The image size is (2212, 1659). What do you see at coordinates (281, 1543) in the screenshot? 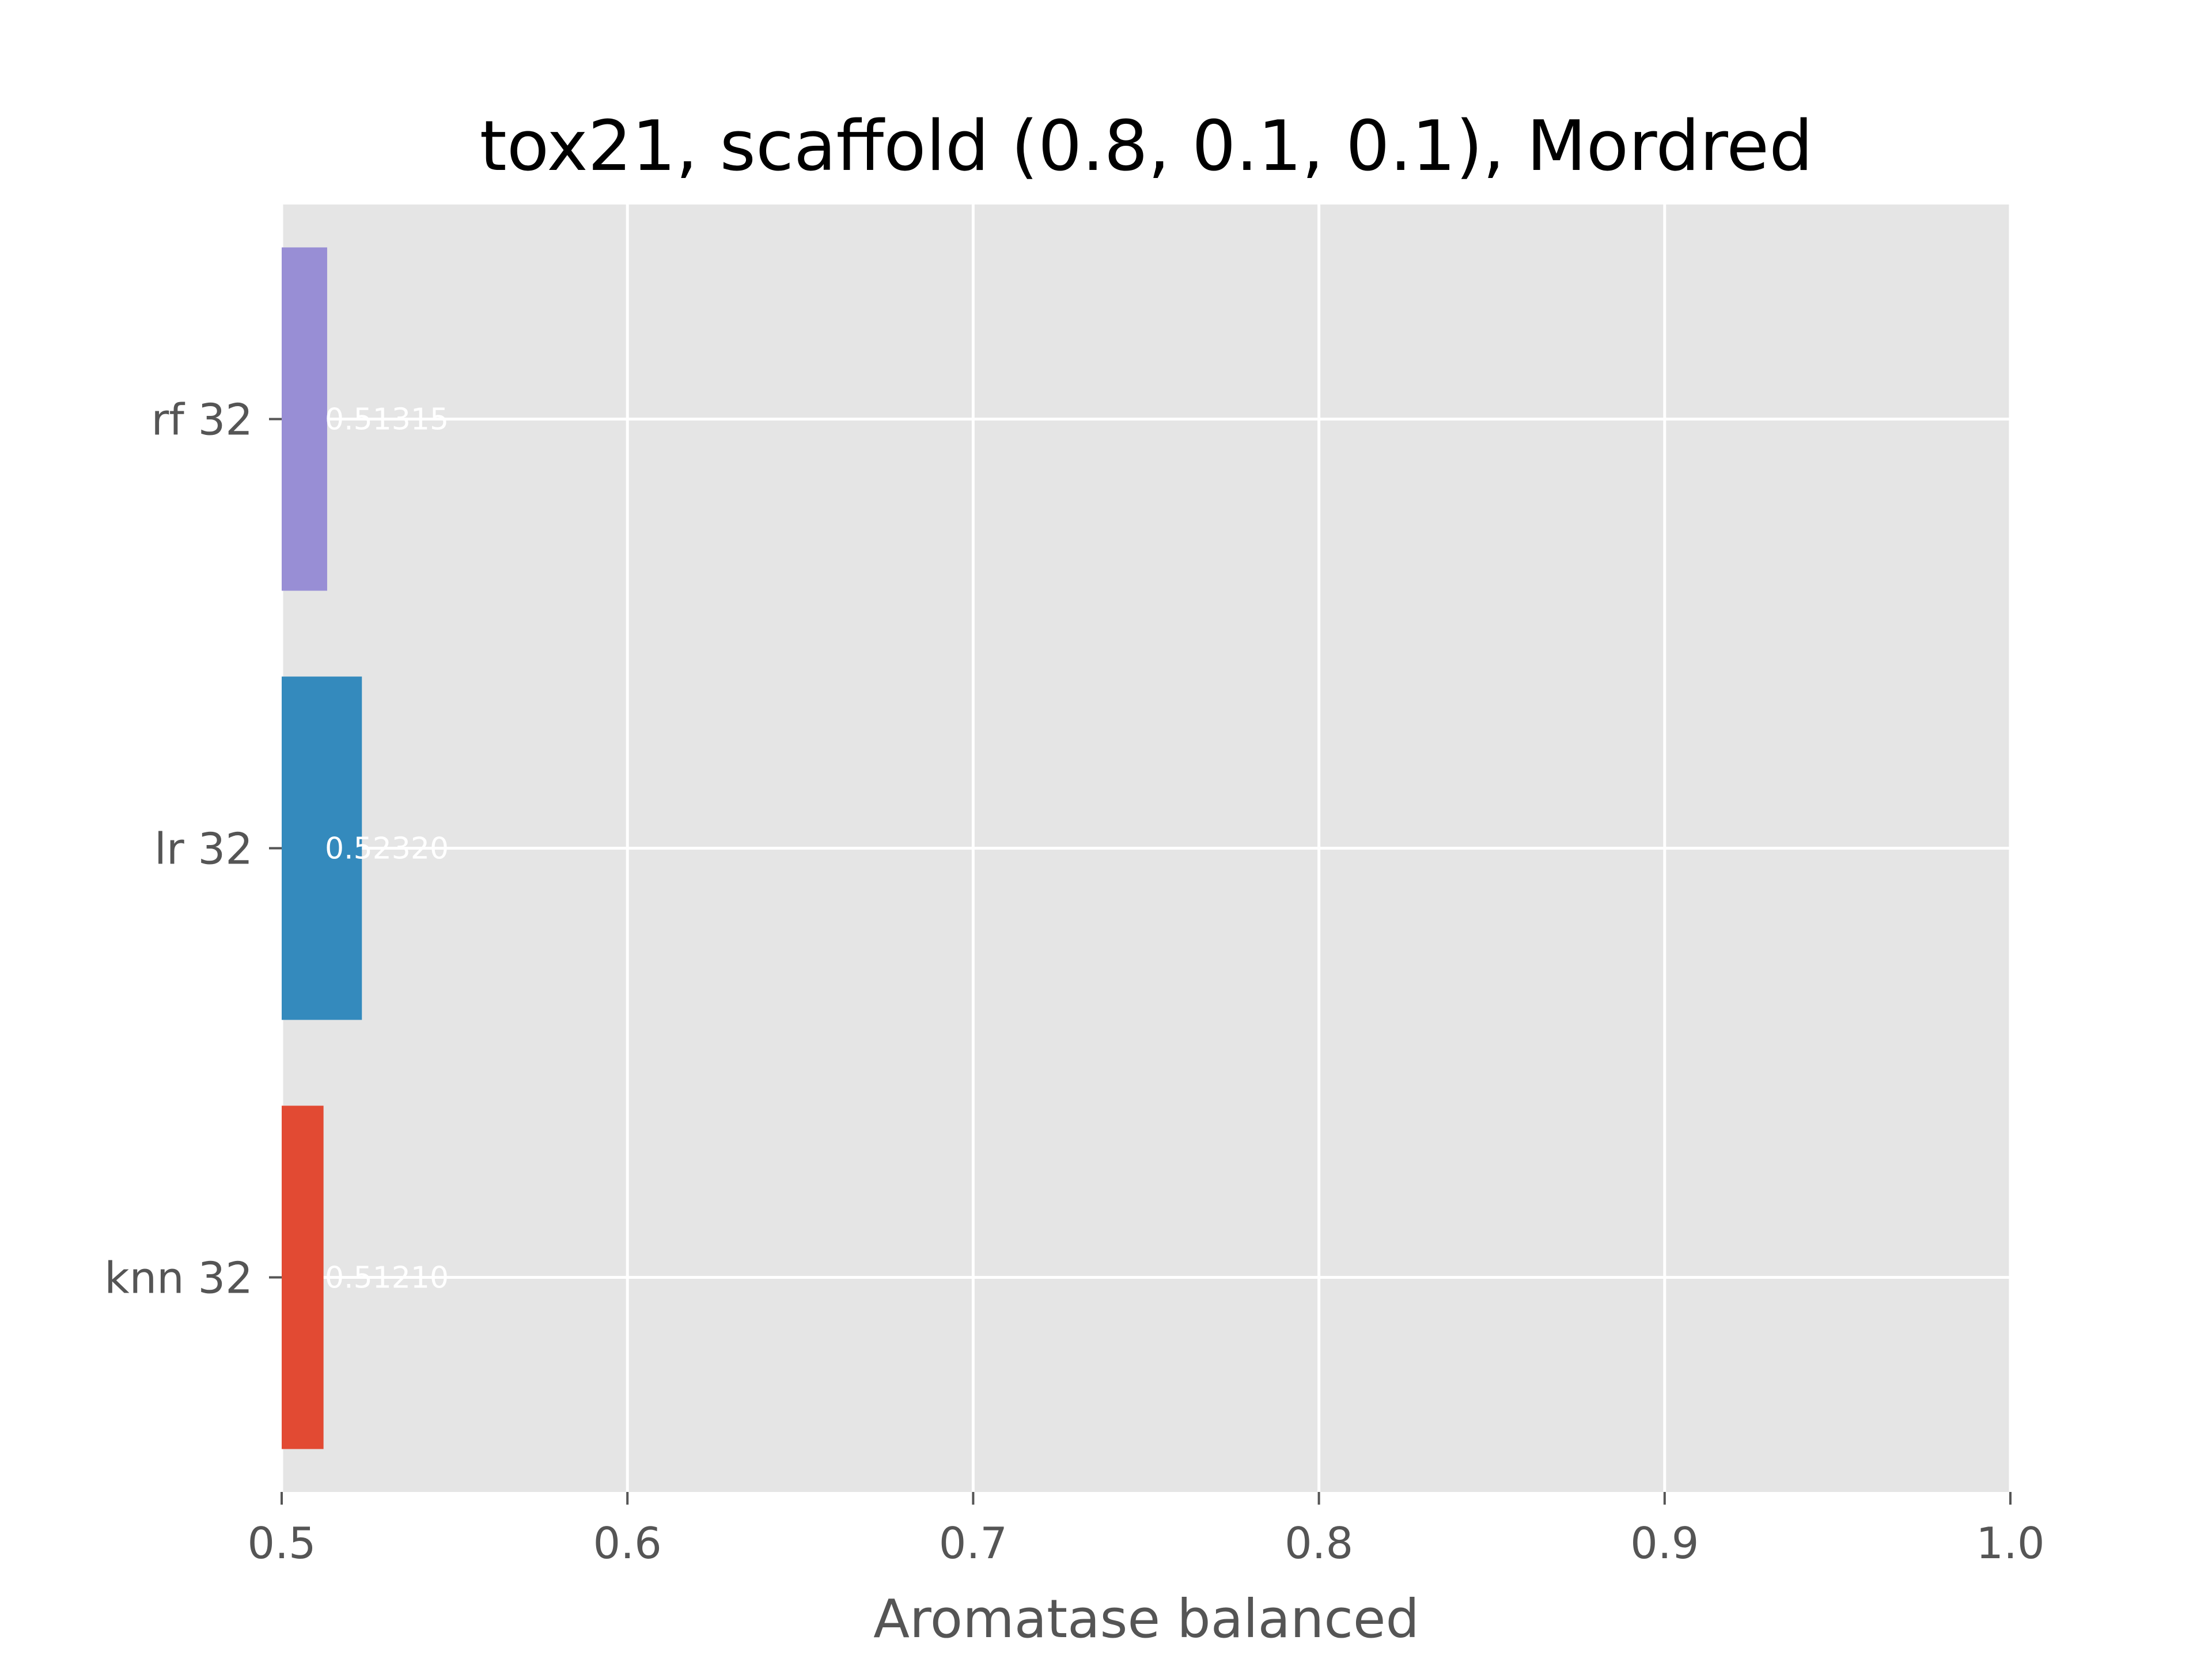
I see `x-tick-label: 0.5` at bounding box center [281, 1543].